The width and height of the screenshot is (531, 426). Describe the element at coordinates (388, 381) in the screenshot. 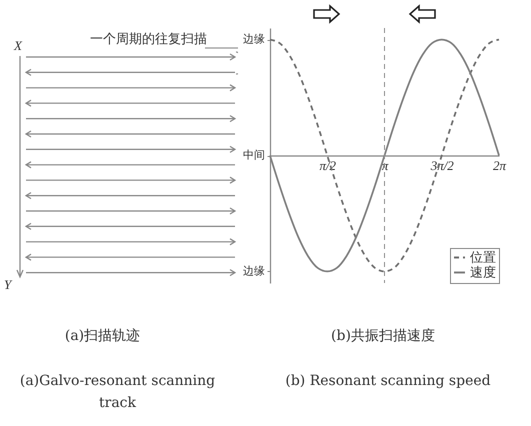

I see `text: (b) Resonant scanning speed` at that location.